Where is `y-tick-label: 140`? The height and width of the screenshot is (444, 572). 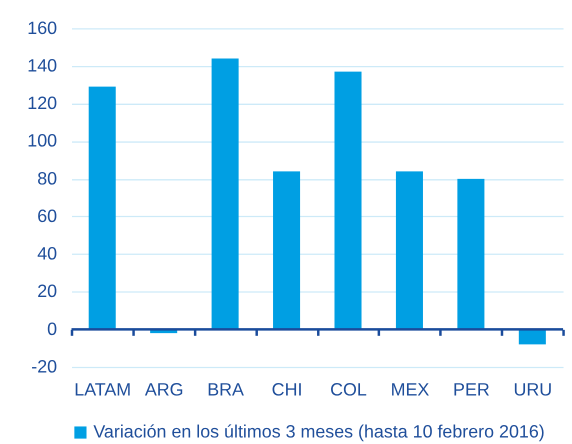
y-tick-label: 140 is located at coordinates (42, 65).